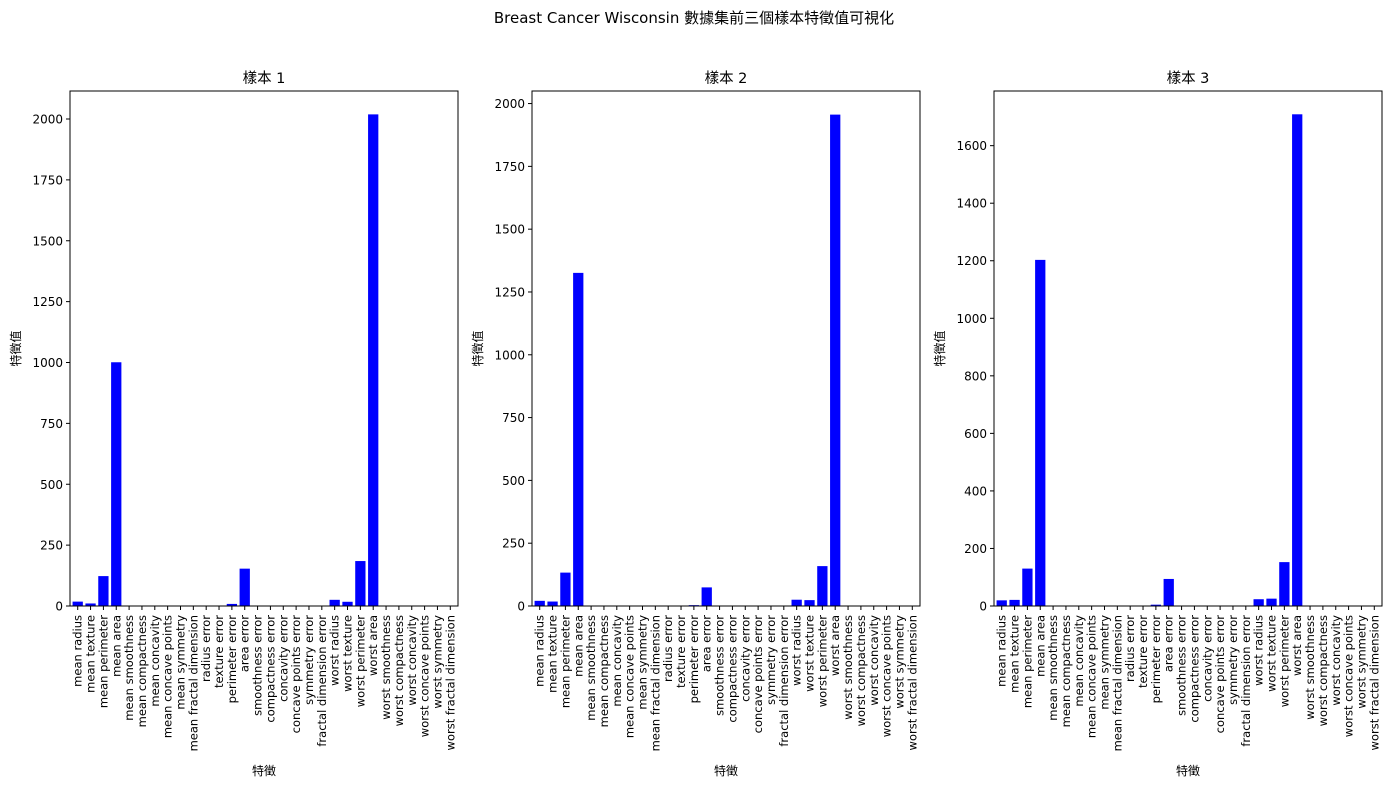 This screenshot has height=789, width=1389. Describe the element at coordinates (540, 651) in the screenshot. I see `x-tick-label: mean radius` at that location.